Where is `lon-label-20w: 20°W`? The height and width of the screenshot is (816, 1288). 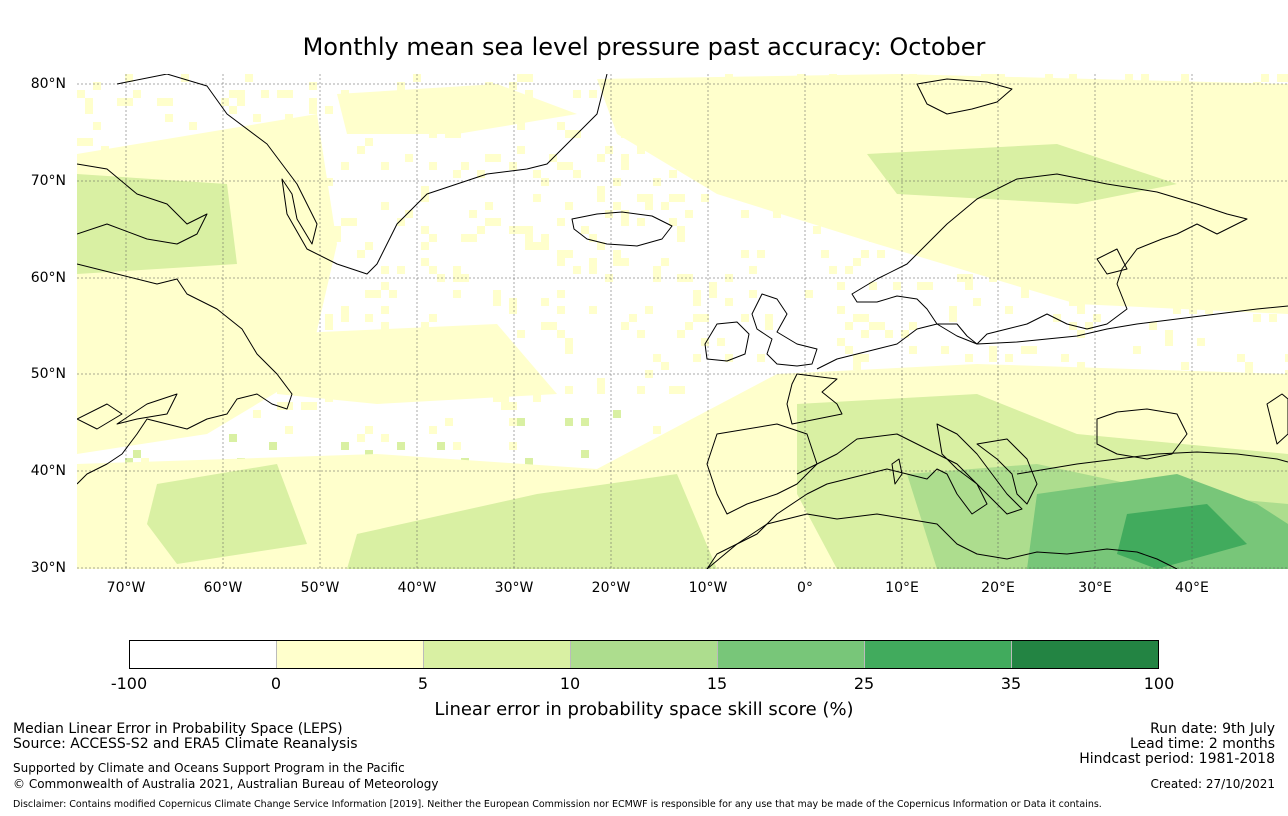 lon-label-20w: 20°W is located at coordinates (611, 588).